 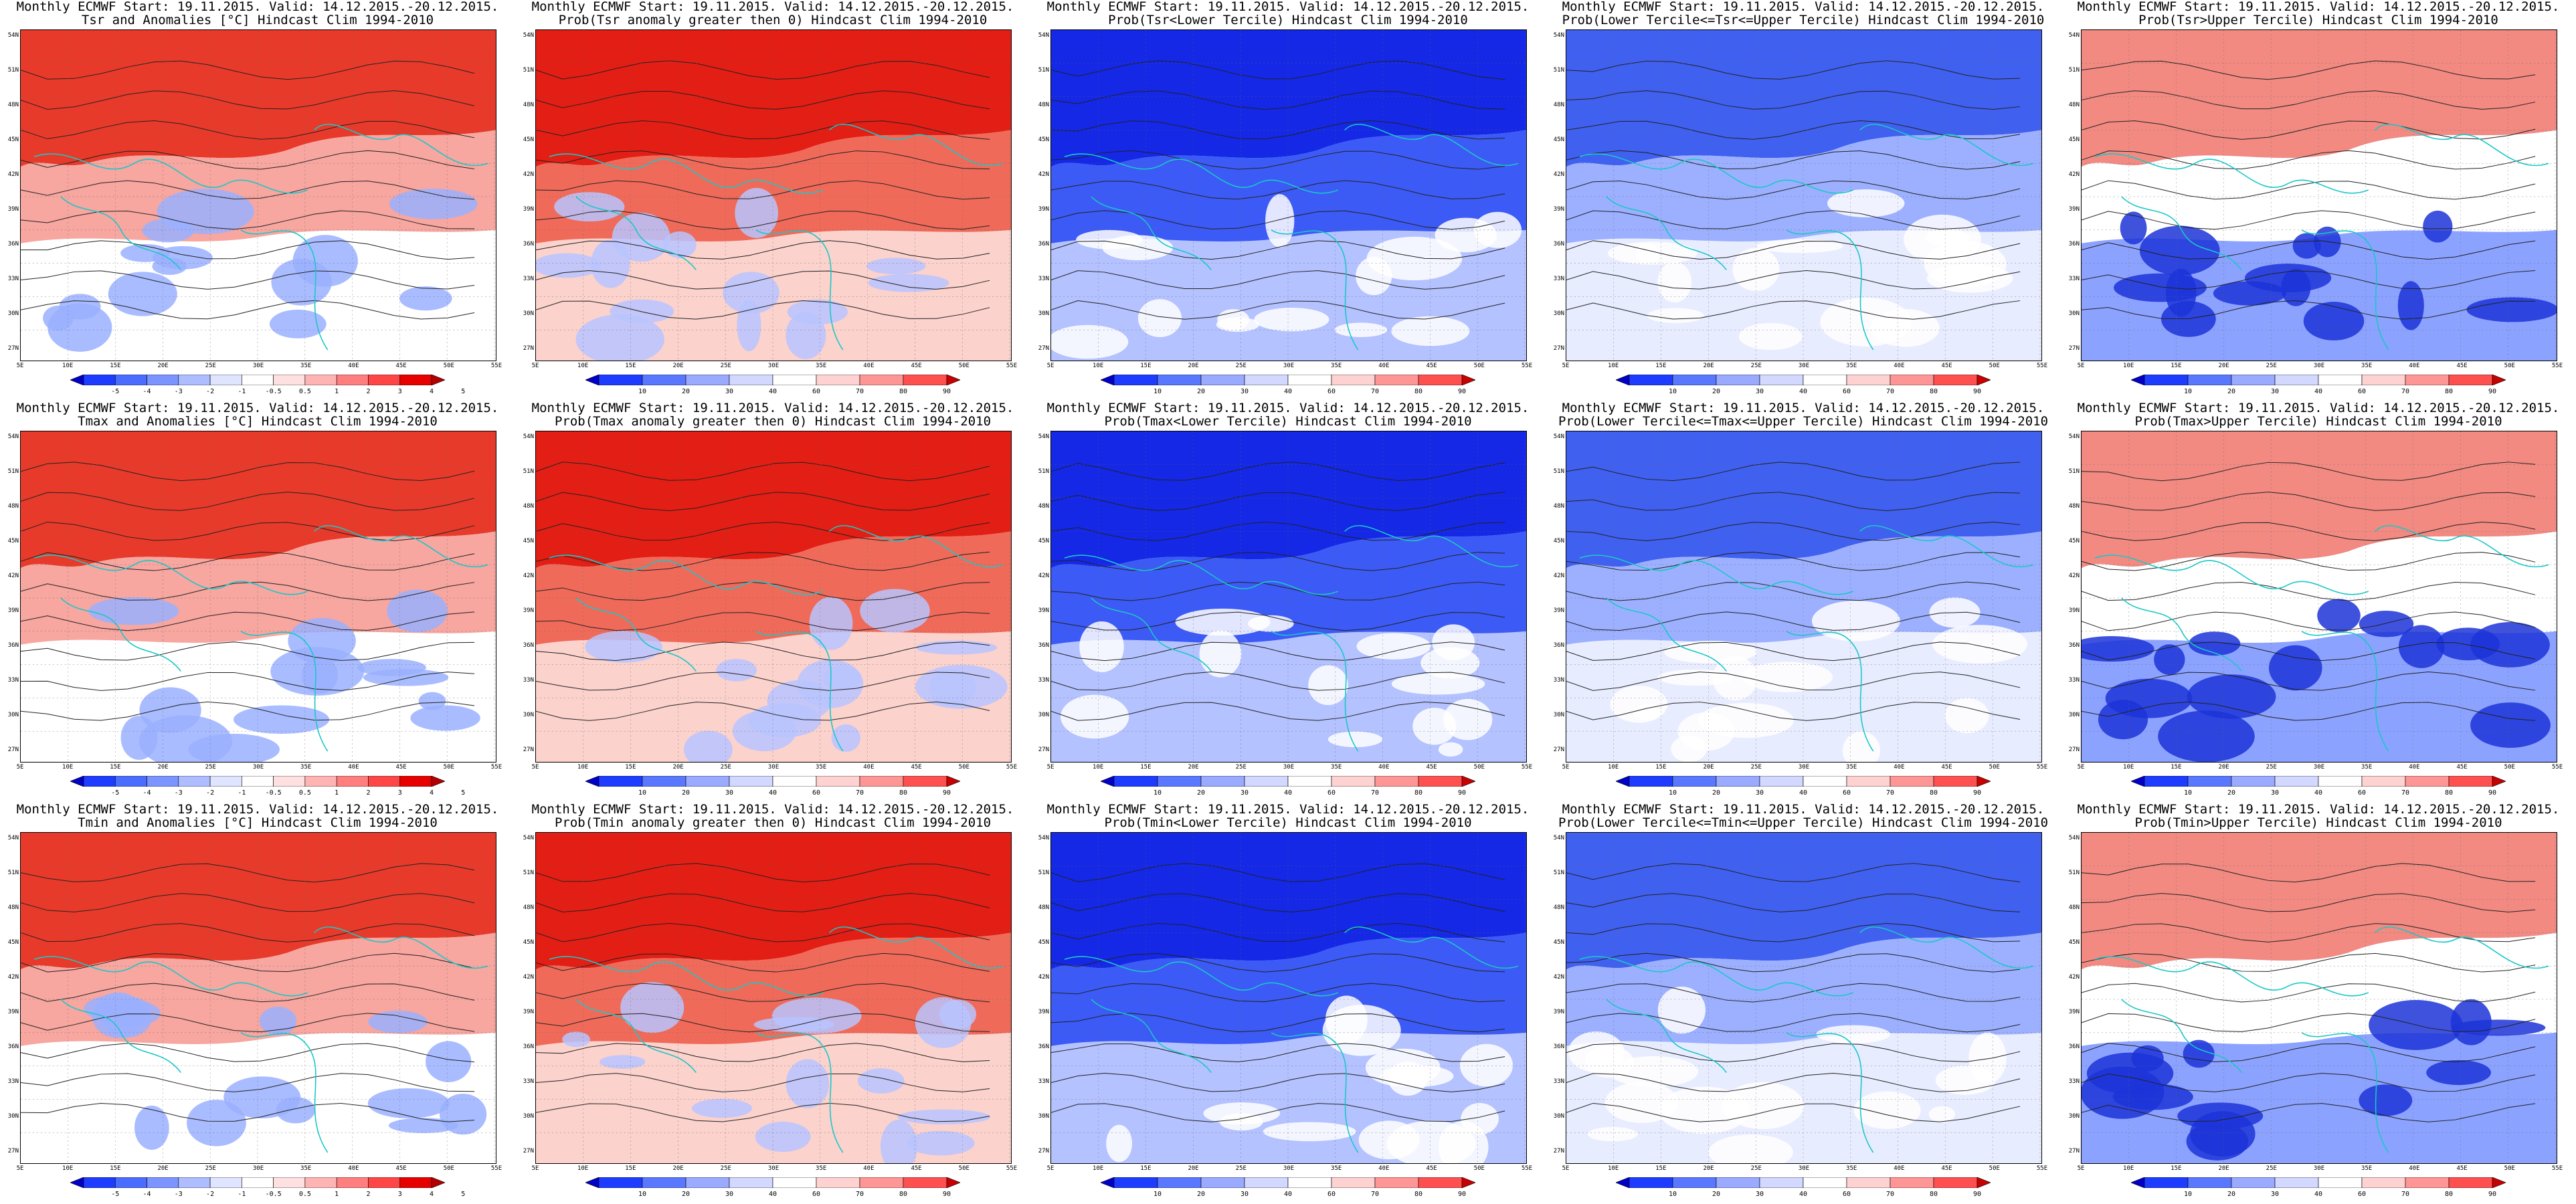 What do you see at coordinates (13, 1012) in the screenshot?
I see `latitude-label: 39N` at bounding box center [13, 1012].